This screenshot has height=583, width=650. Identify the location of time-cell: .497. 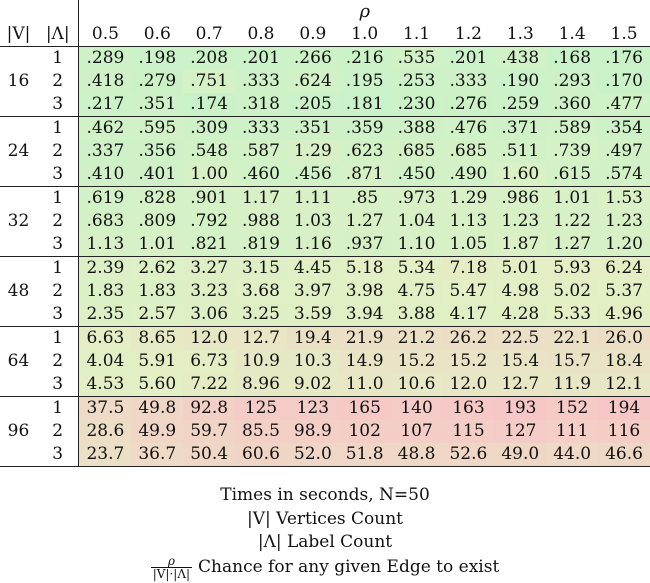
(624, 151).